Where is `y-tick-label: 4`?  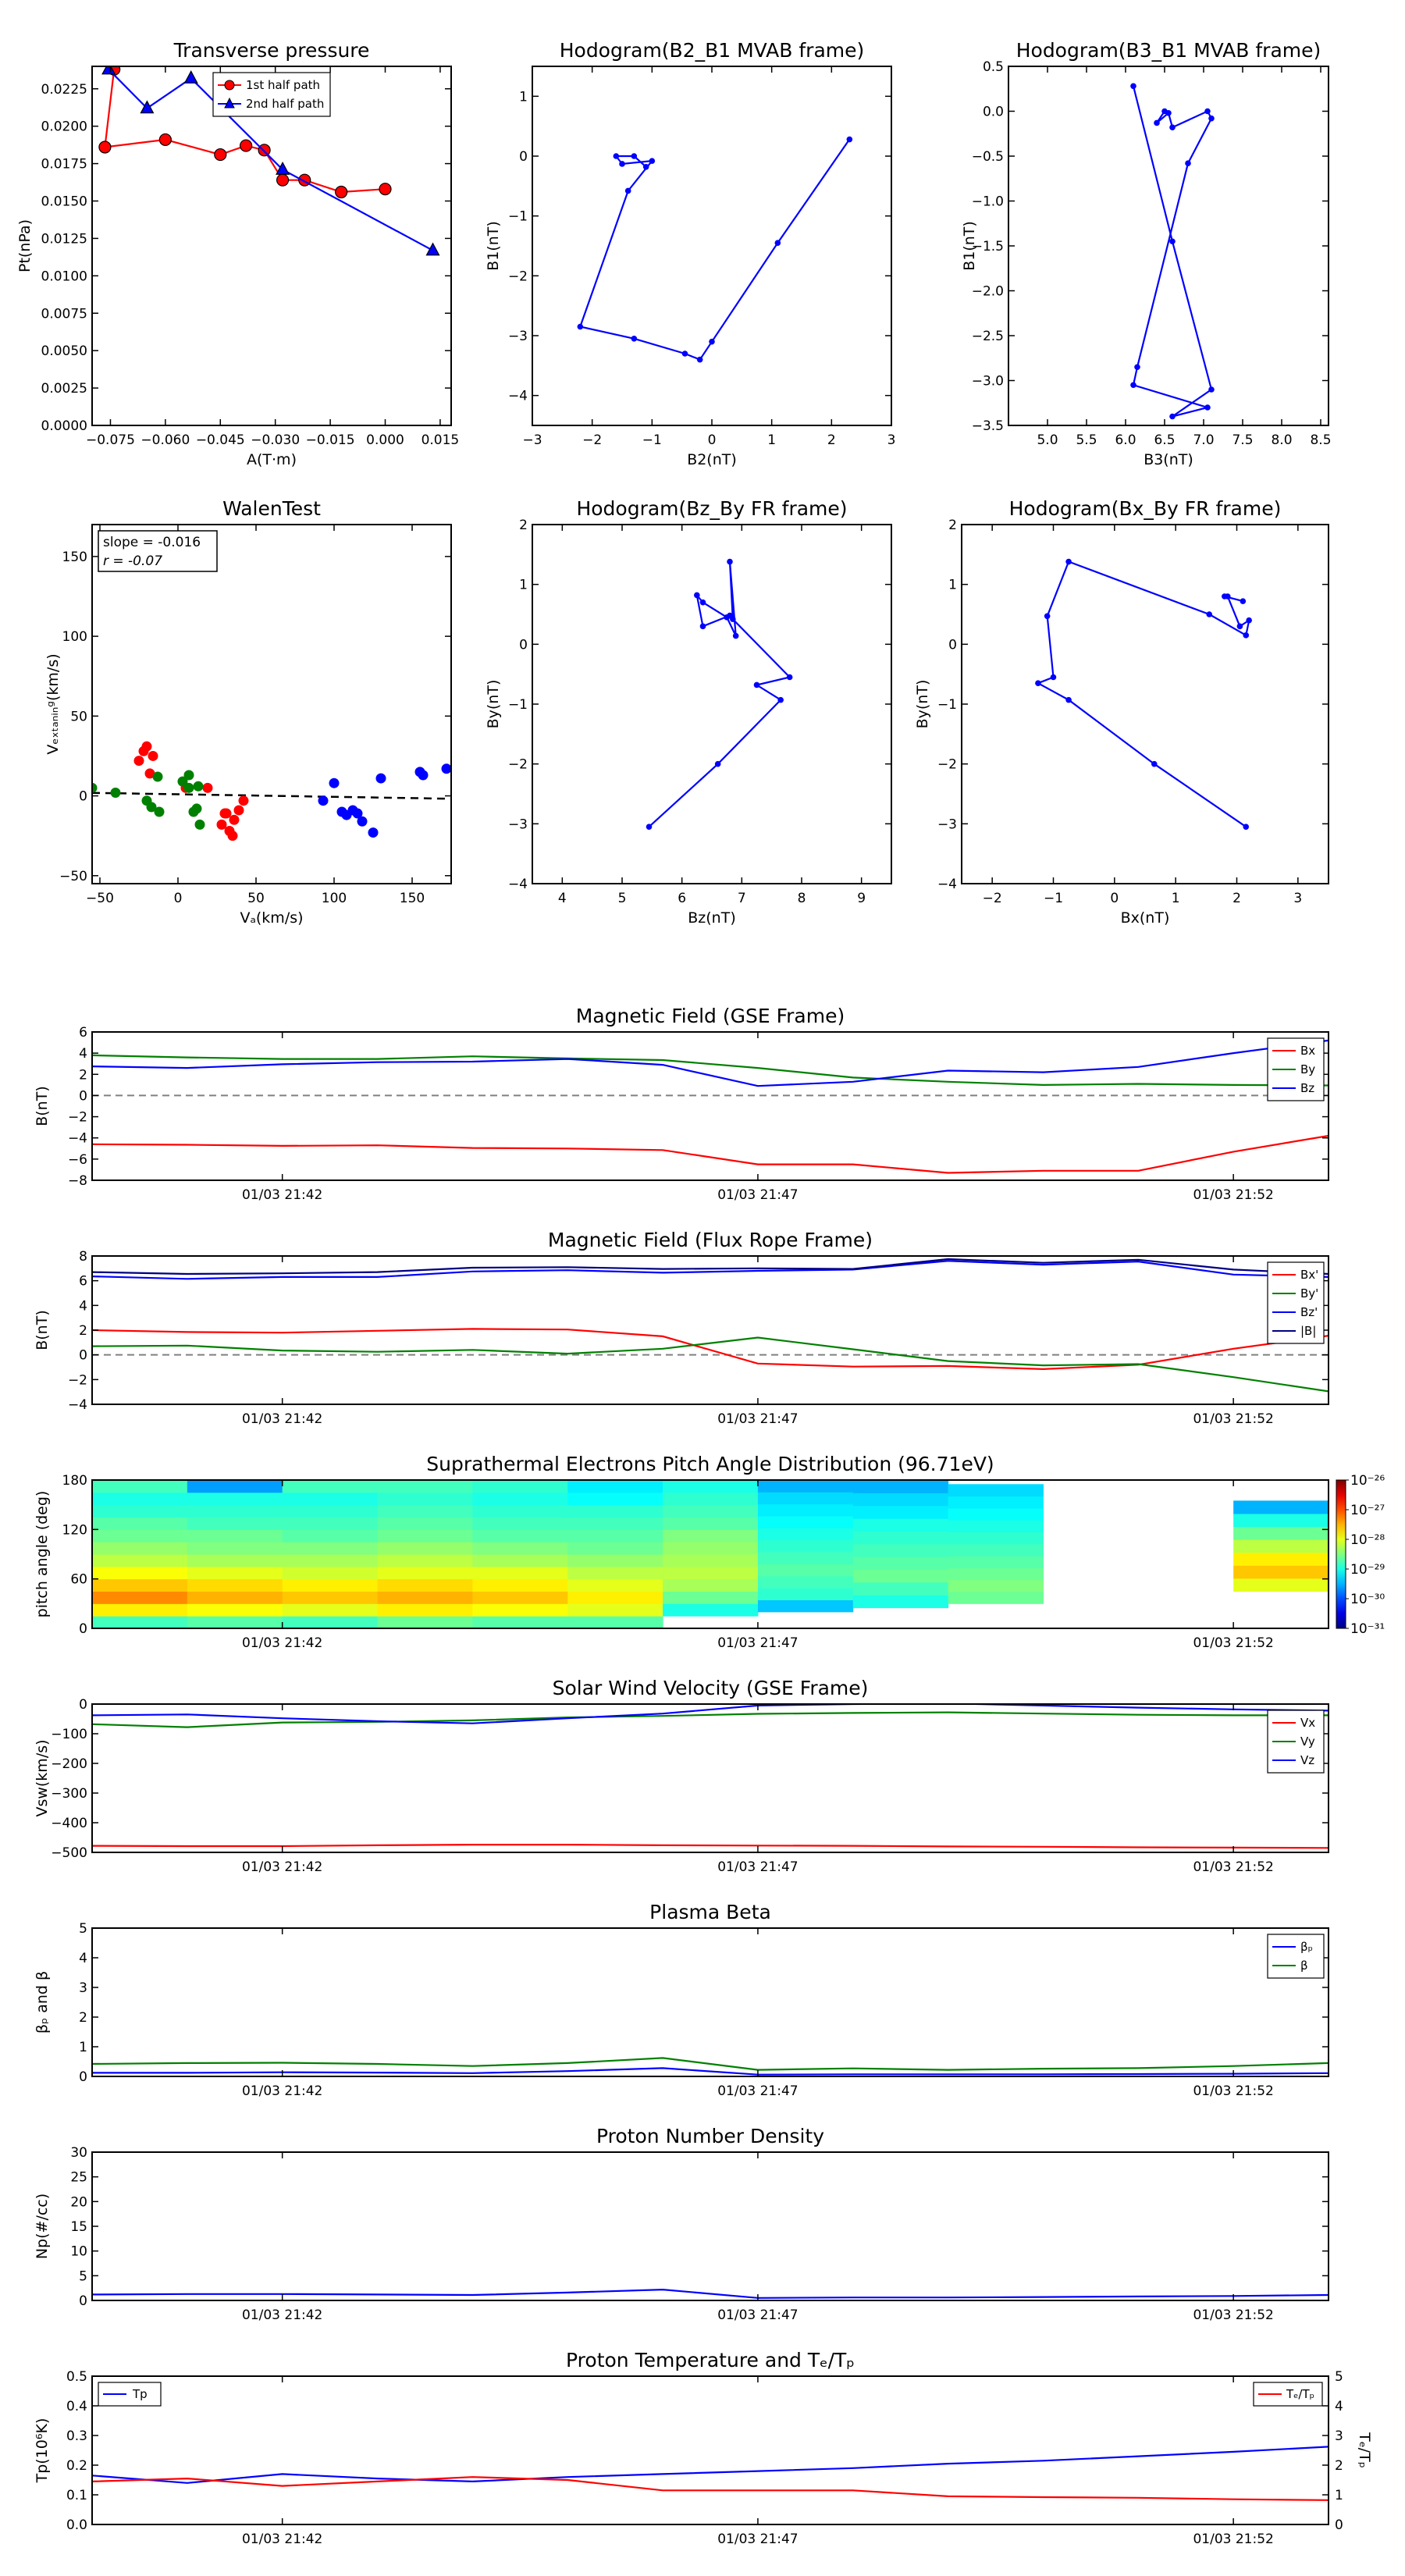
y-tick-label: 4 is located at coordinates (83, 1054).